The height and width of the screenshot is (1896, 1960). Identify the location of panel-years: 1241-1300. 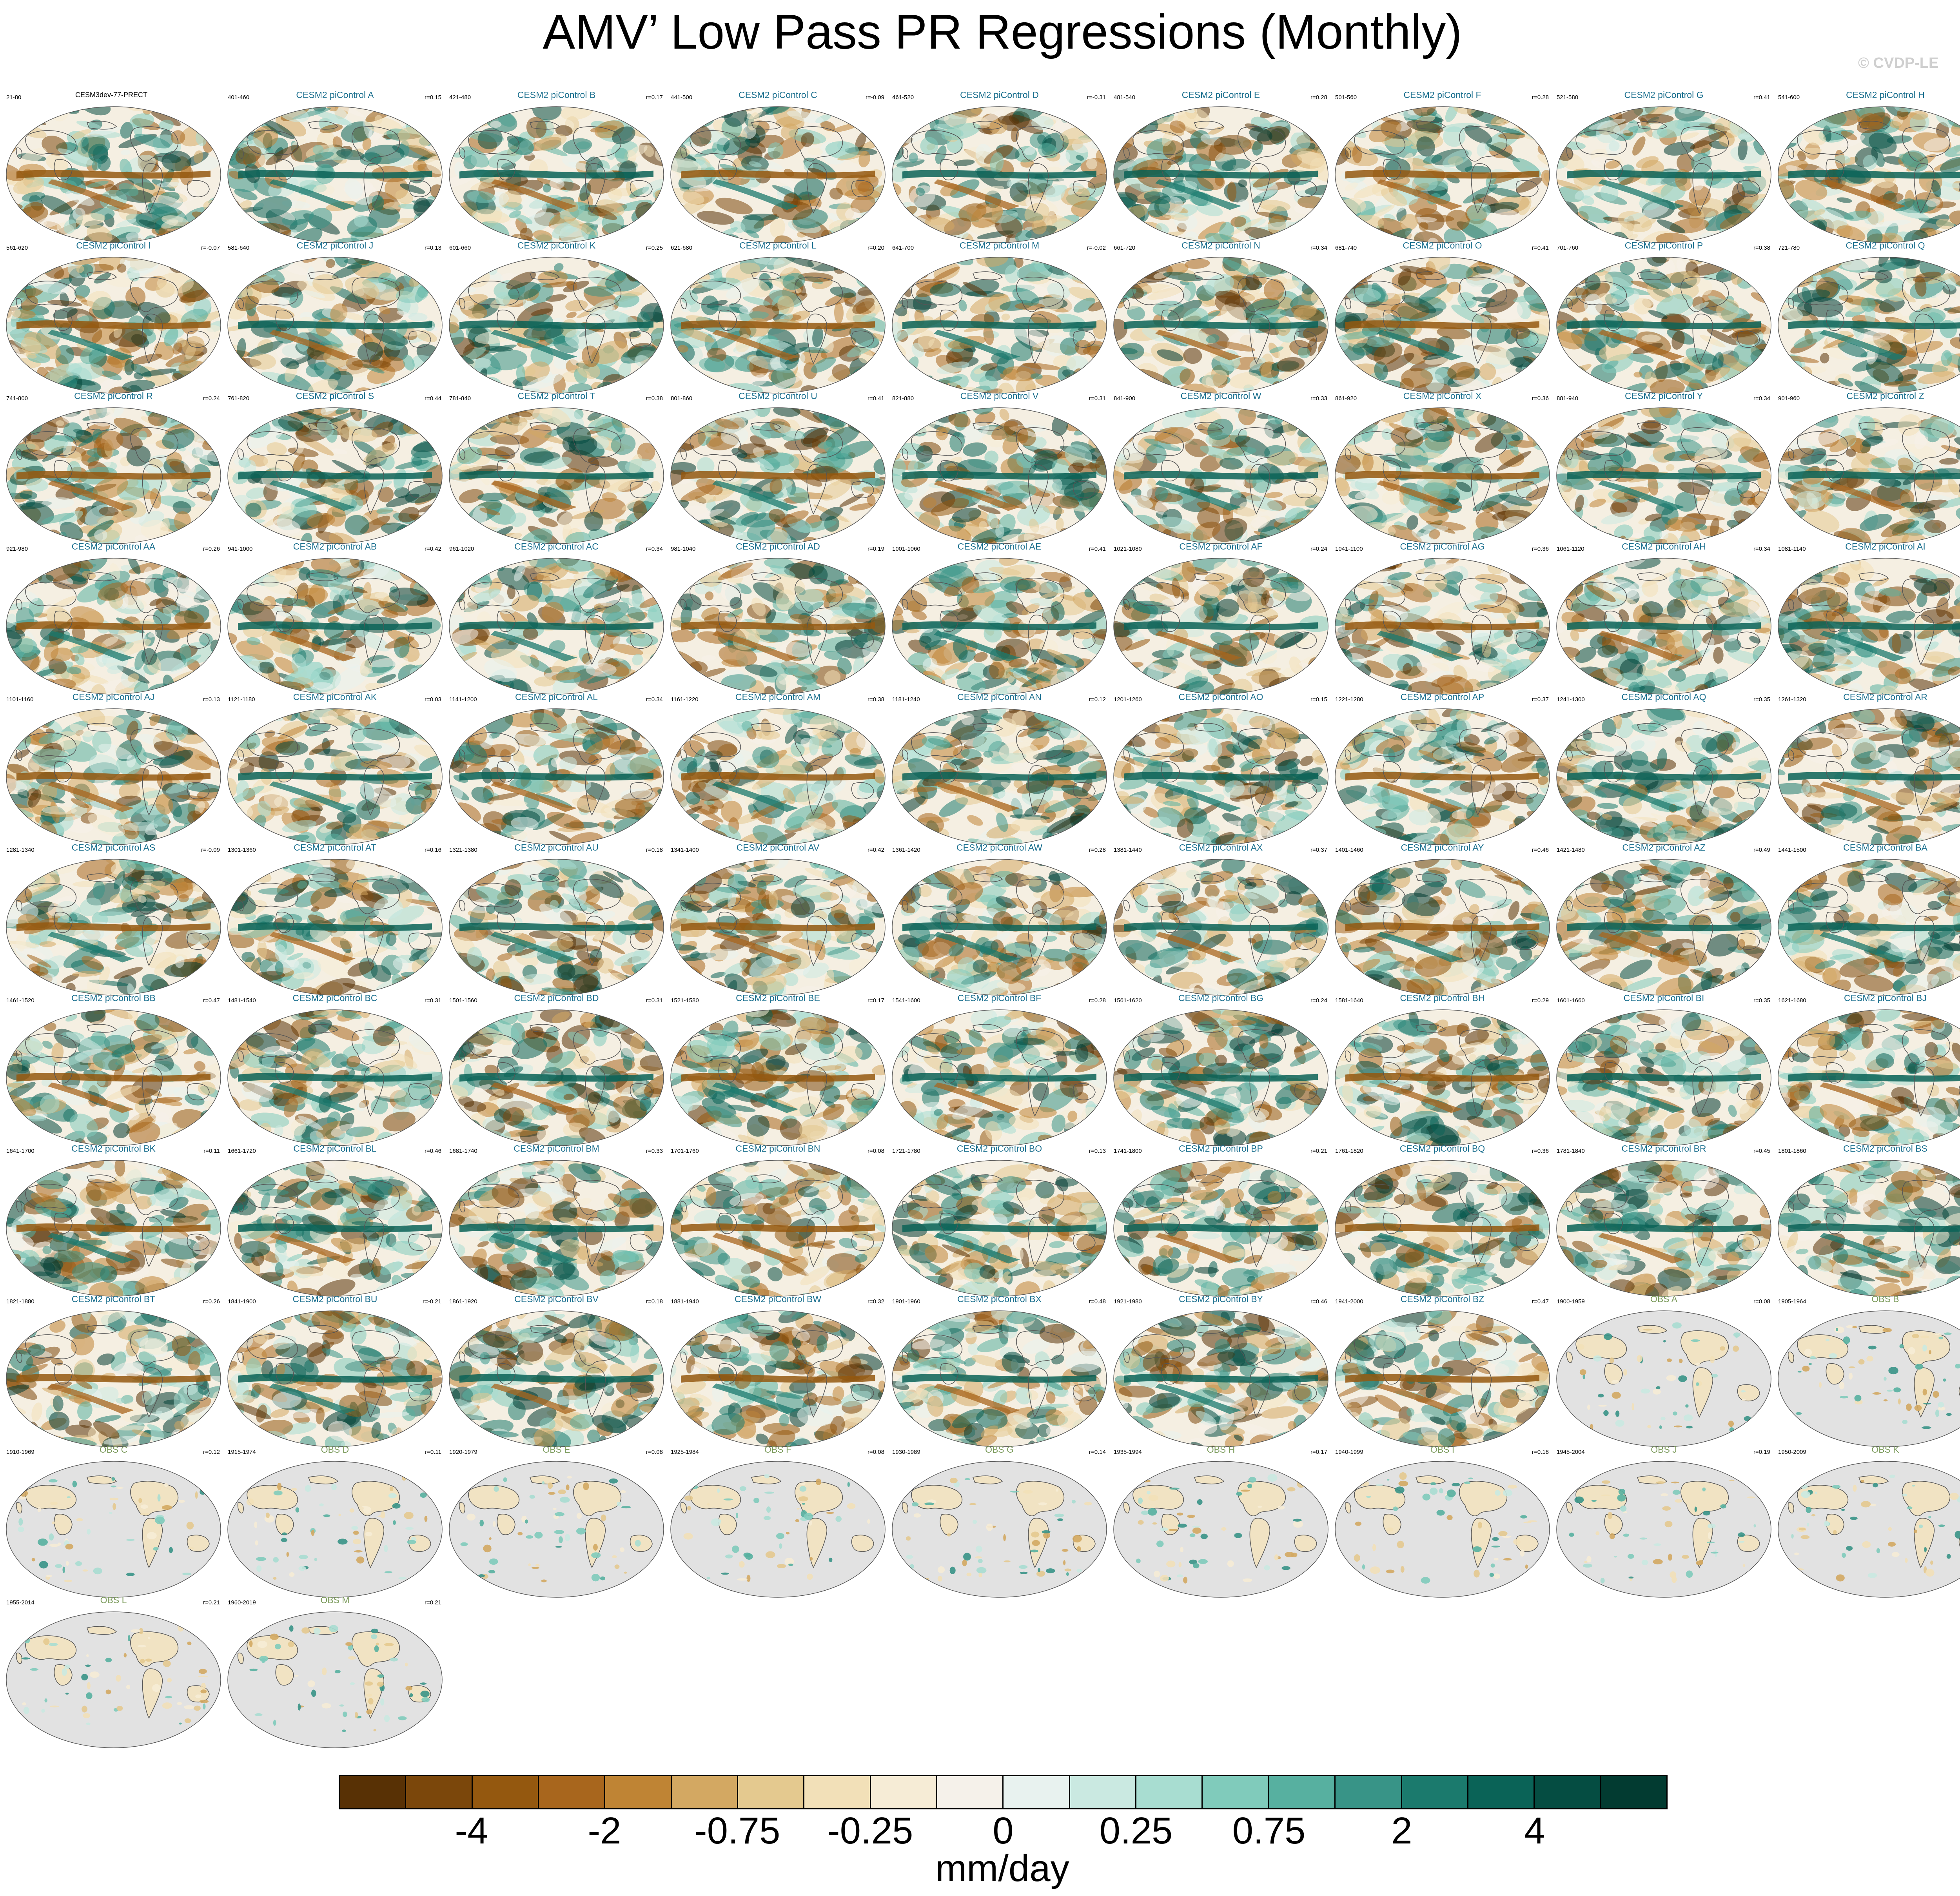
(1571, 699).